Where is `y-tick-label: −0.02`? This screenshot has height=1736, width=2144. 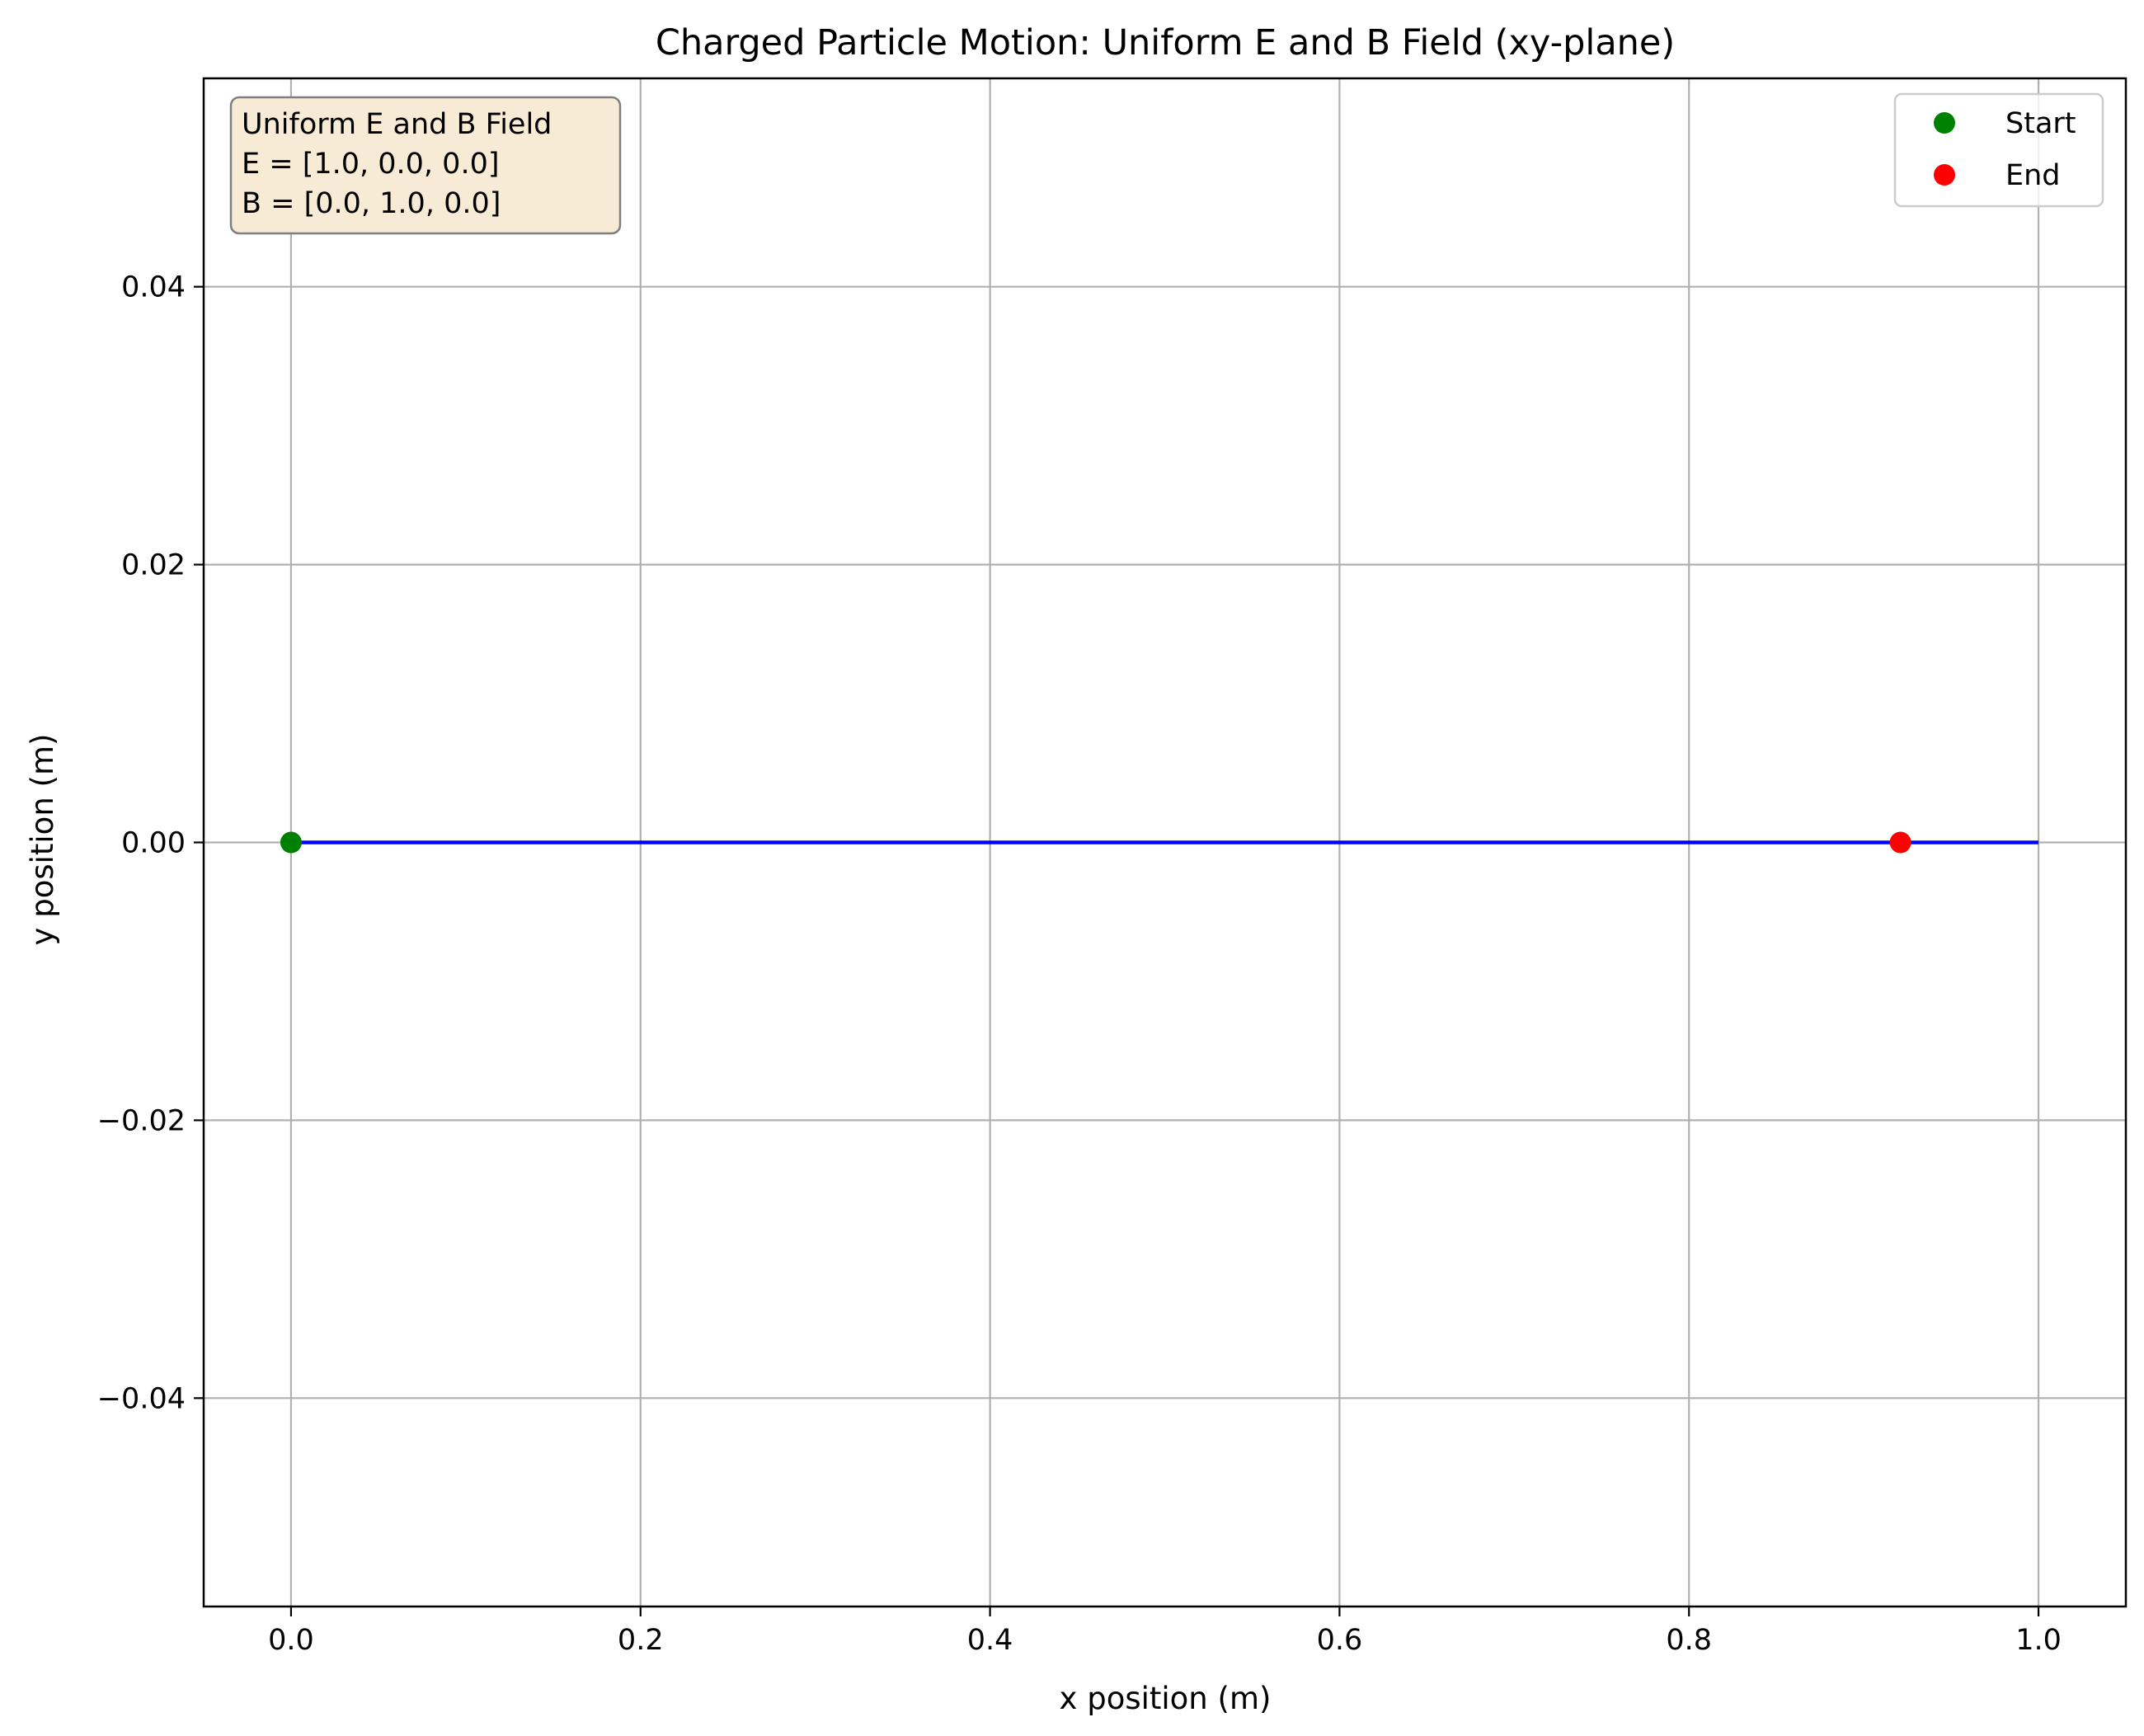 y-tick-label: −0.02 is located at coordinates (141, 1120).